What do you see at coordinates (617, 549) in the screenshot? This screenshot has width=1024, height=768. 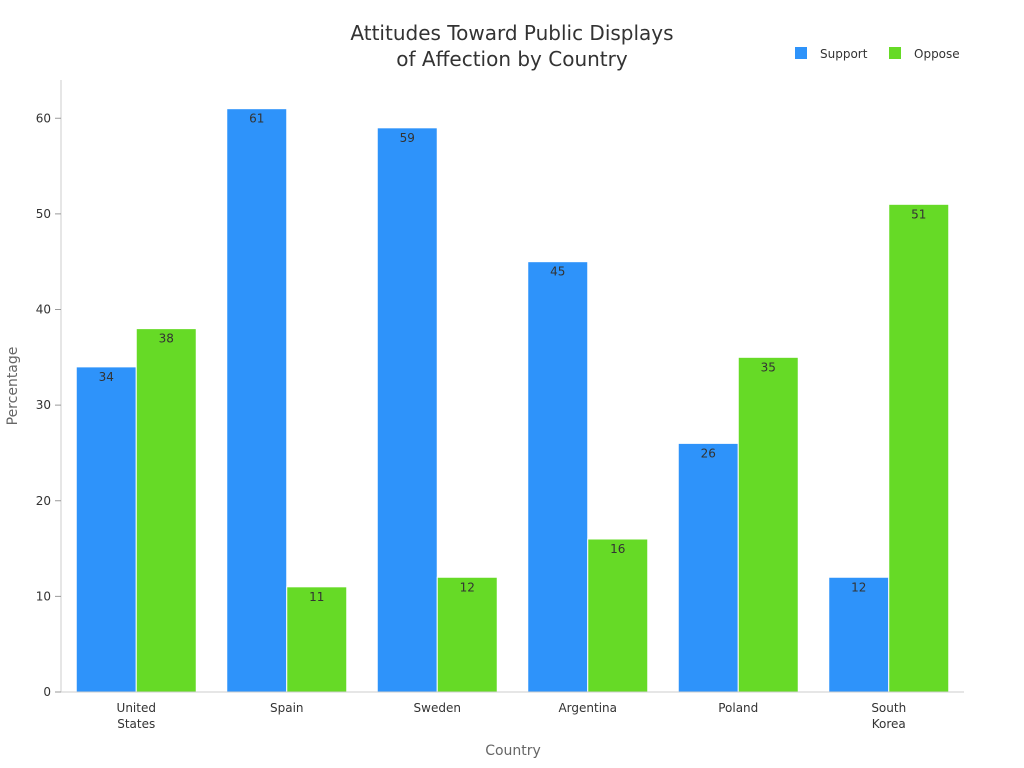 I see `data-label-oppose-3: 16` at bounding box center [617, 549].